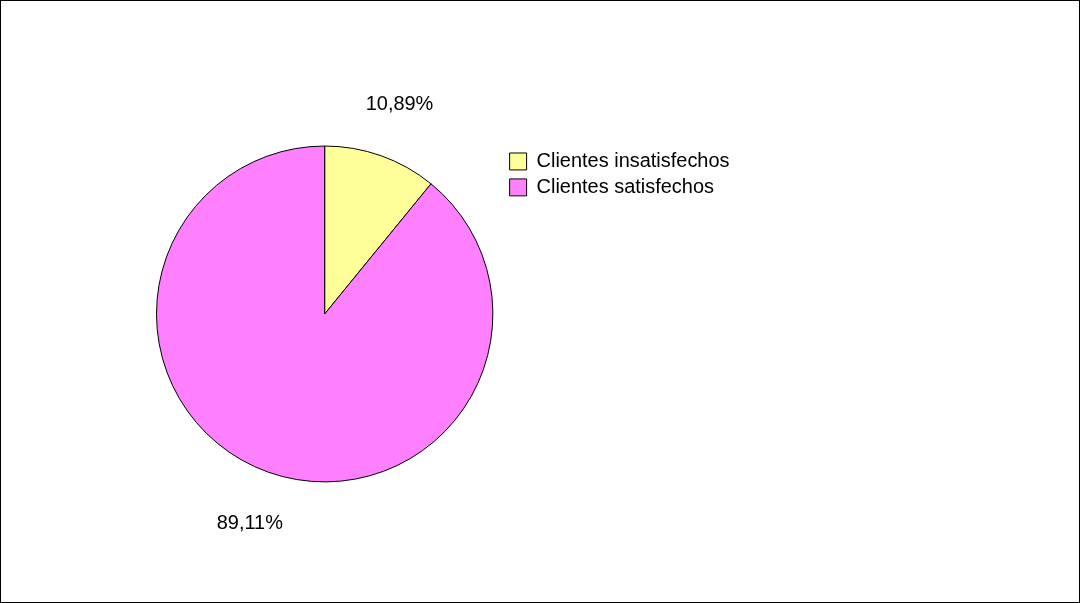 The width and height of the screenshot is (1080, 603). What do you see at coordinates (250, 522) in the screenshot?
I see `data-label: 89,11%` at bounding box center [250, 522].